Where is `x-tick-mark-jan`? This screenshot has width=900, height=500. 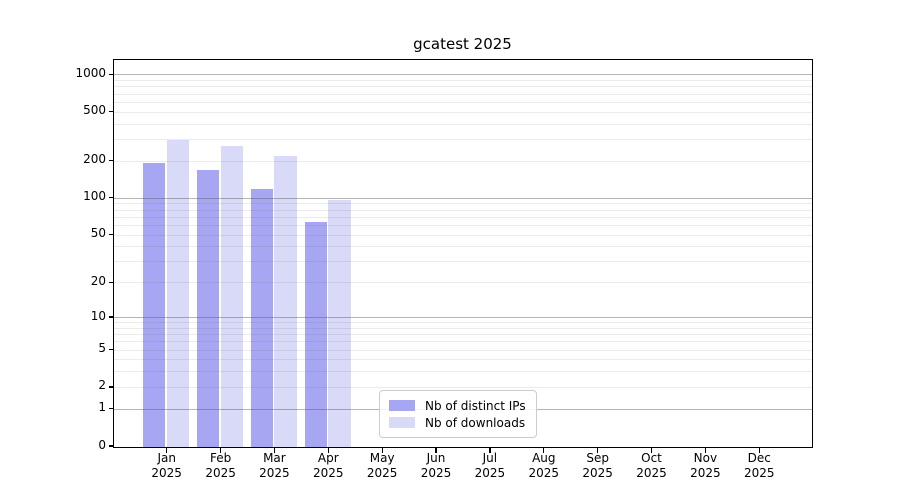 x-tick-mark-jan is located at coordinates (167, 450).